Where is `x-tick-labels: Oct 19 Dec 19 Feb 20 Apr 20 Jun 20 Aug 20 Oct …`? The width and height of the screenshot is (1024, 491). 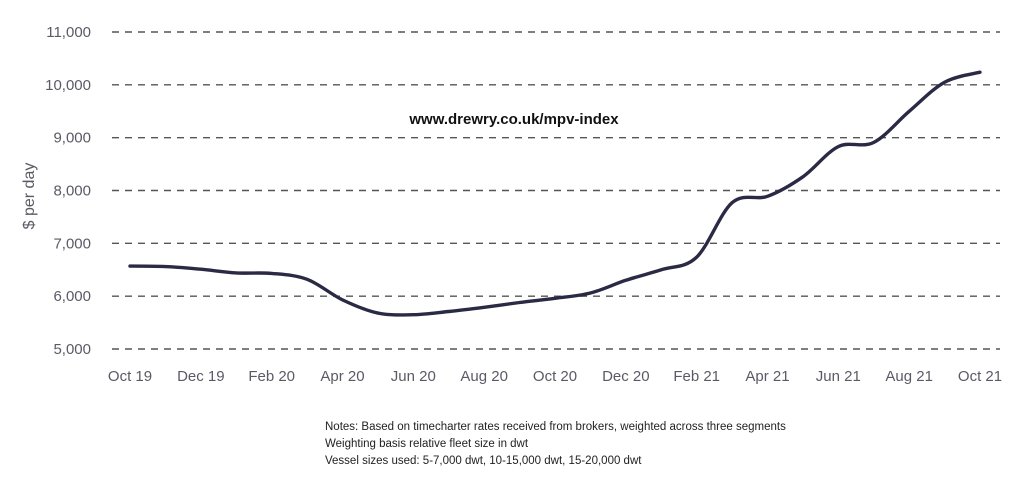
x-tick-labels: Oct 19 Dec 19 Feb 20 Apr 20 Jun 20 Aug 20 Oct … is located at coordinates (555, 376).